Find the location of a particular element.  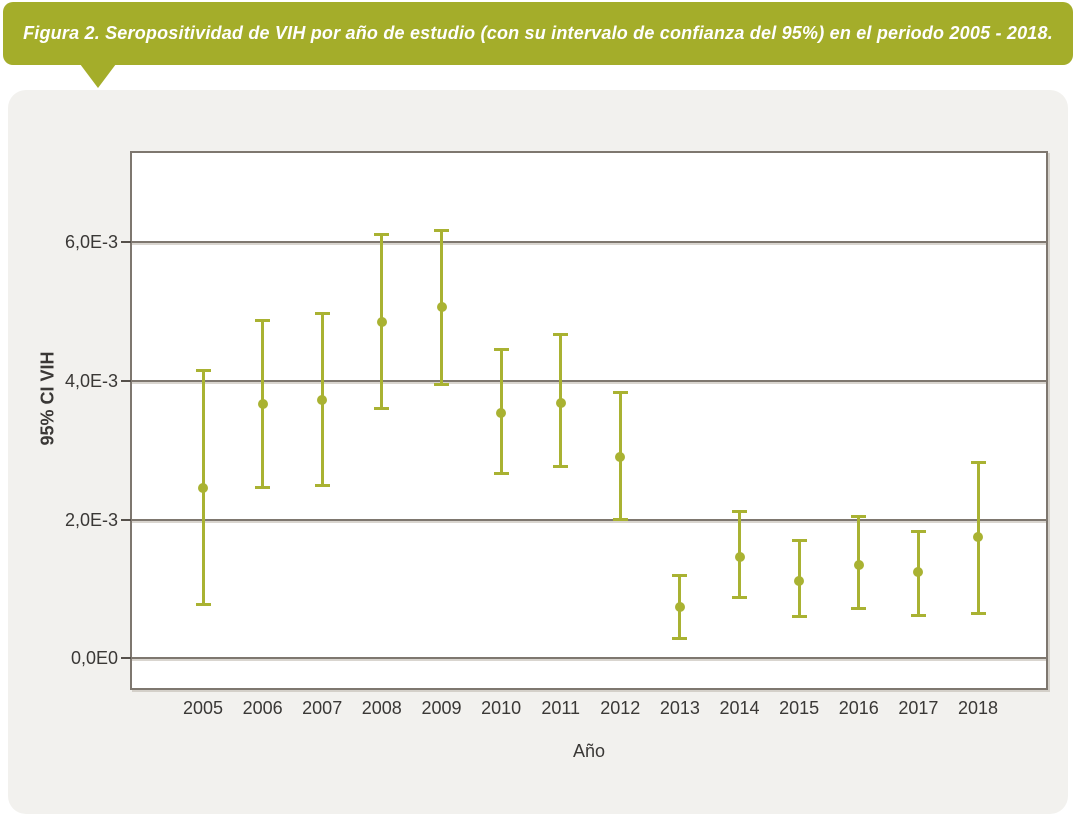

point-marker-2006 is located at coordinates (262, 403).